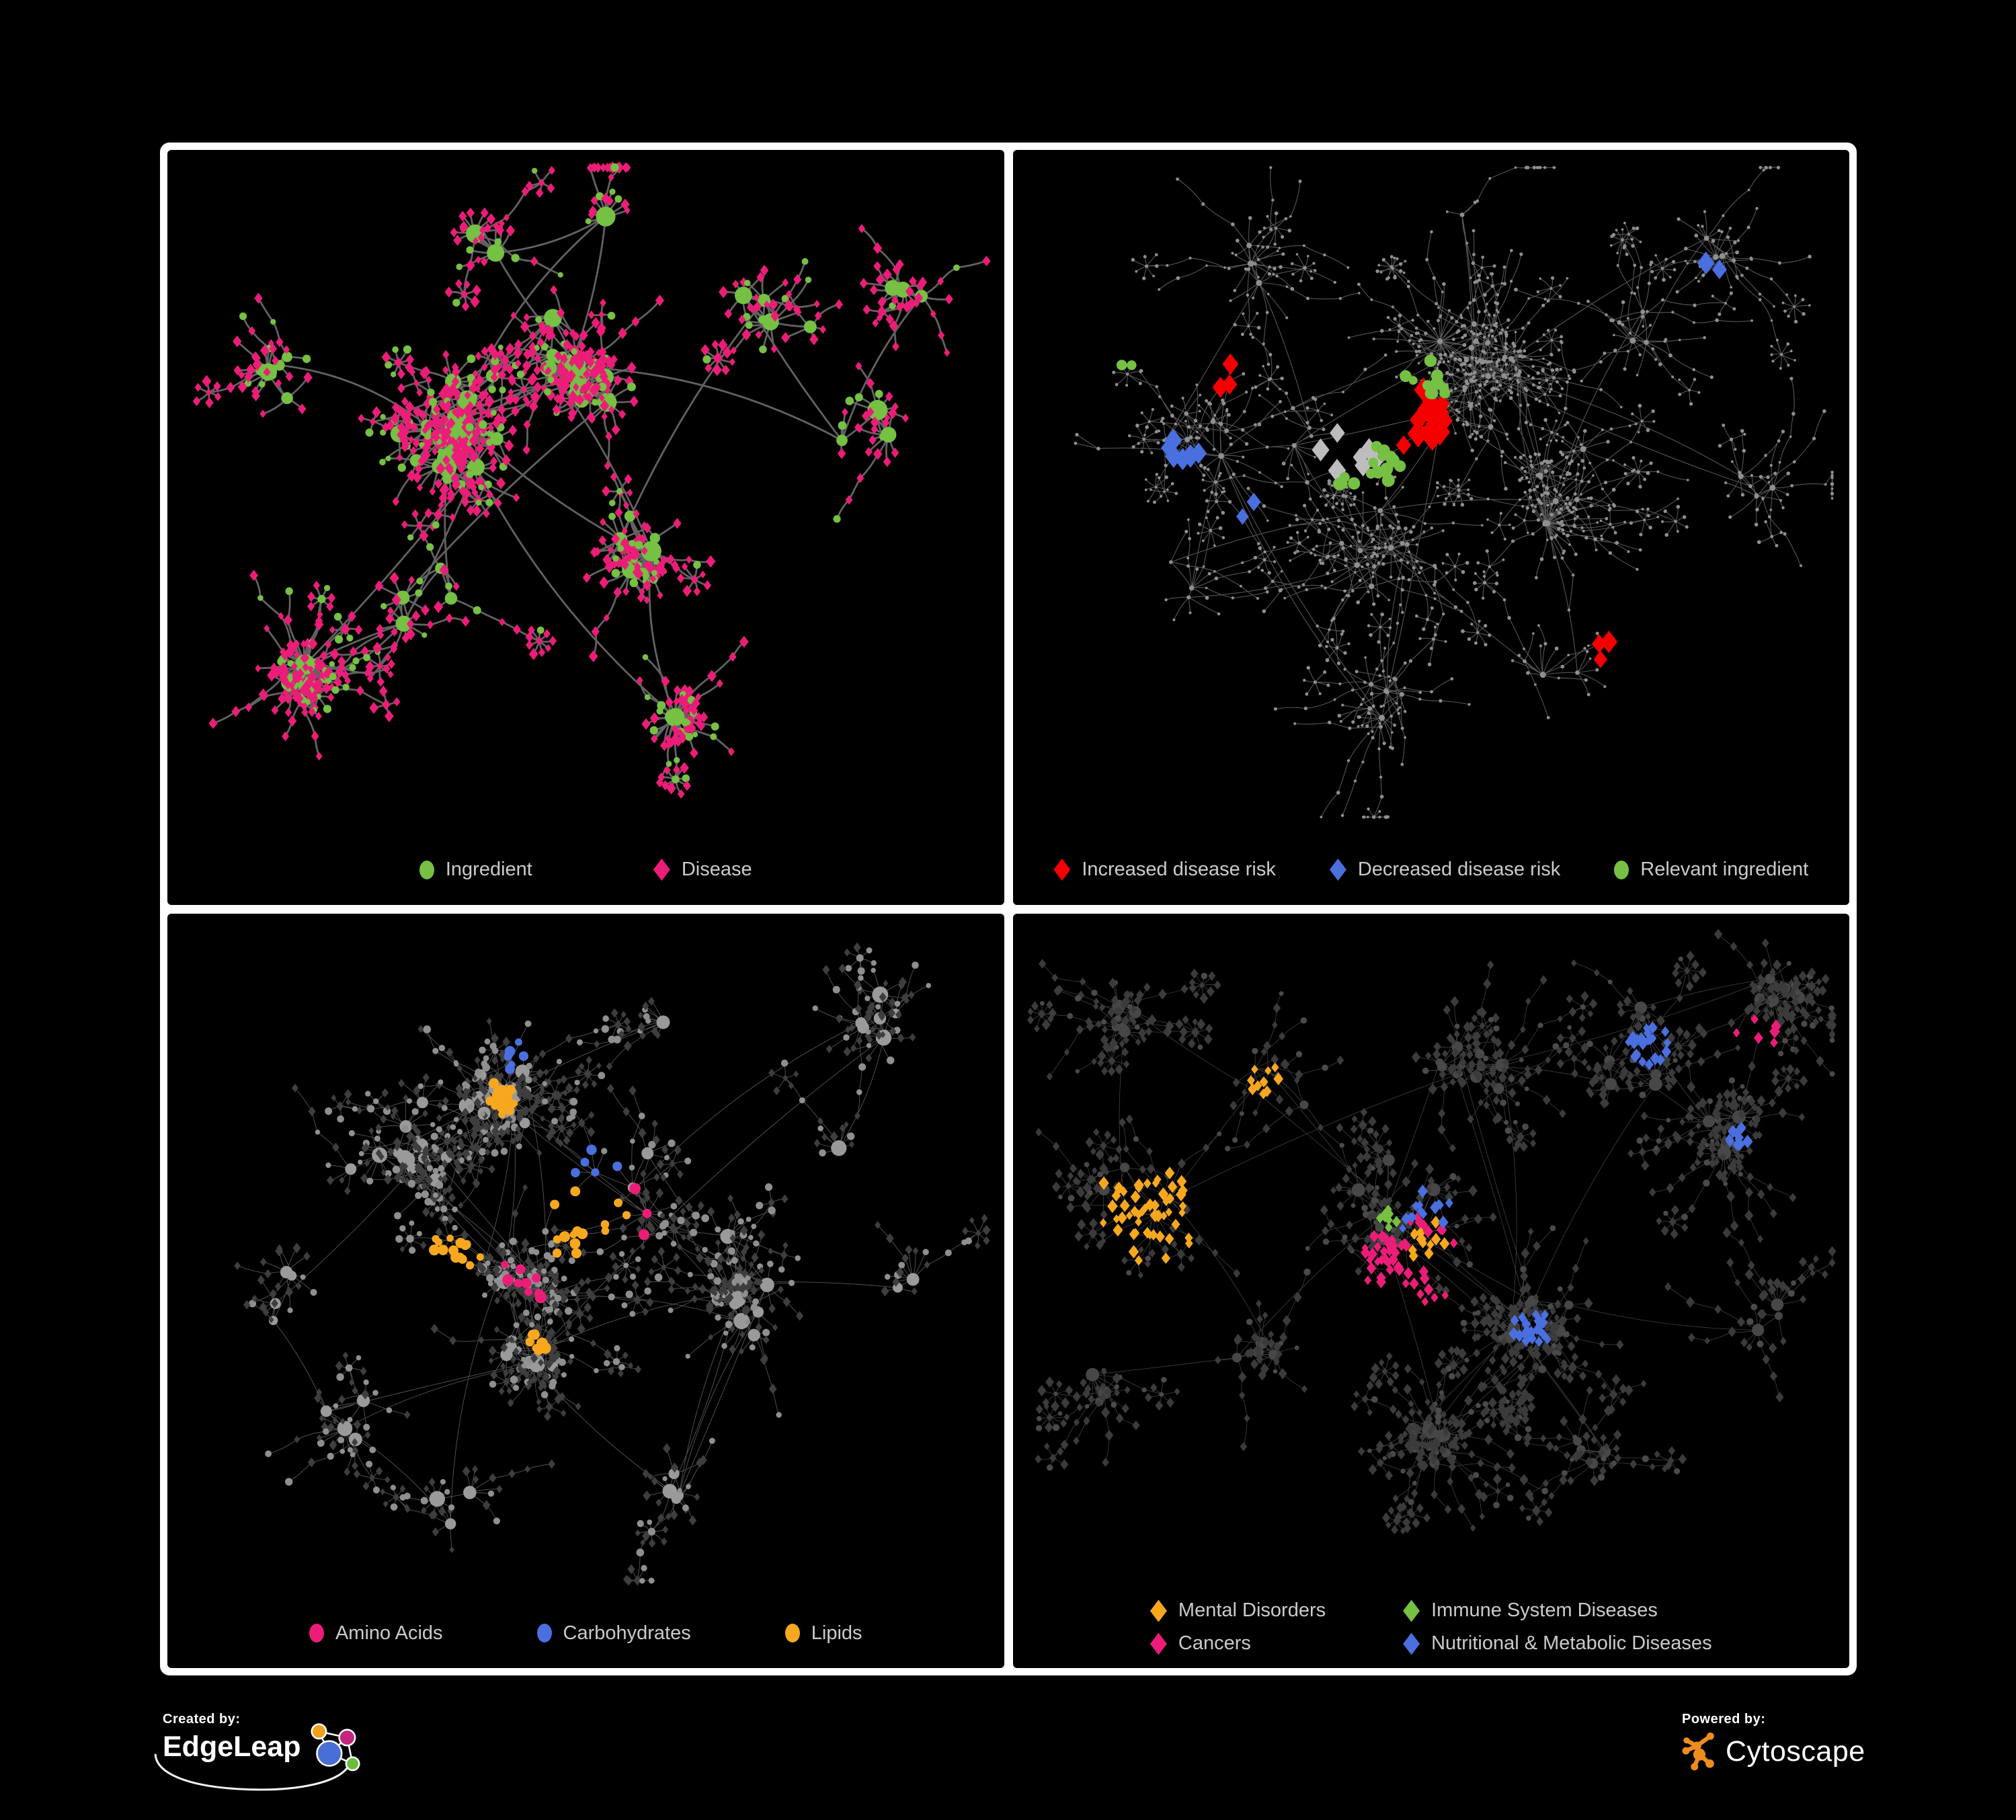  I want to click on network-graph-ingredient-classes, so click(612, 1263).